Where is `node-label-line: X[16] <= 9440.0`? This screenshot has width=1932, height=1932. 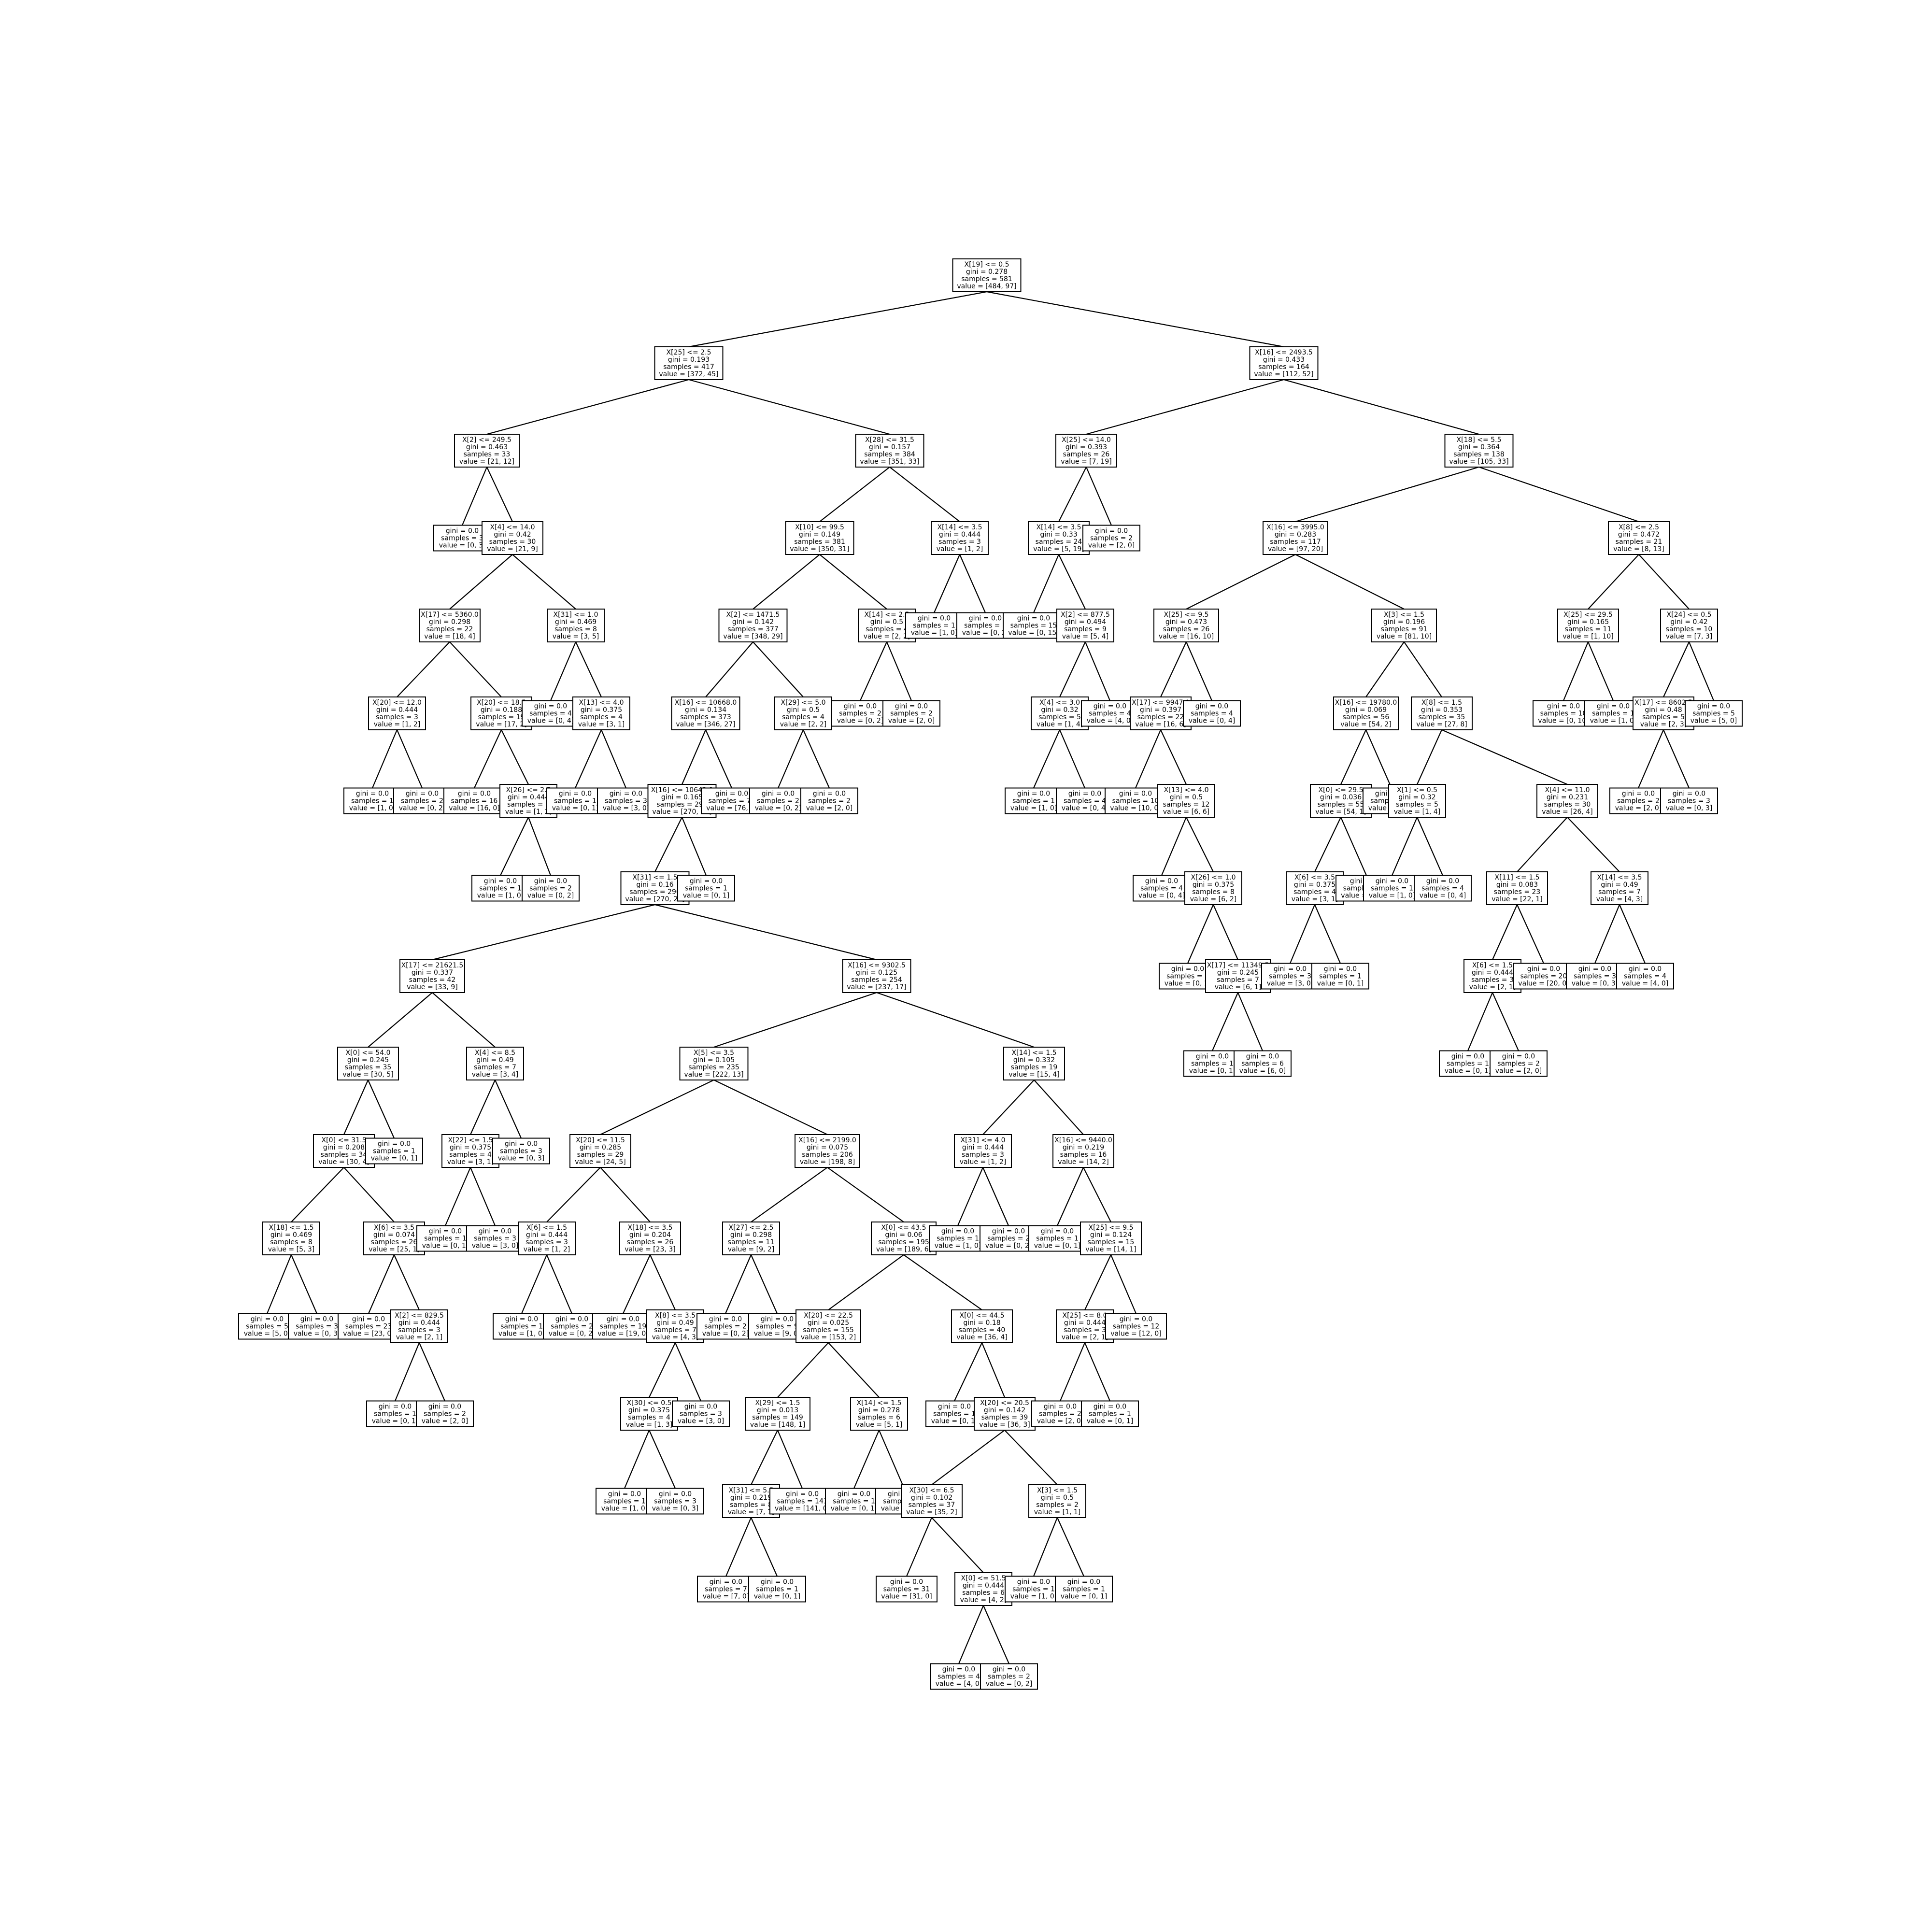
node-label-line: X[16] <= 9440.0 is located at coordinates (1083, 1140).